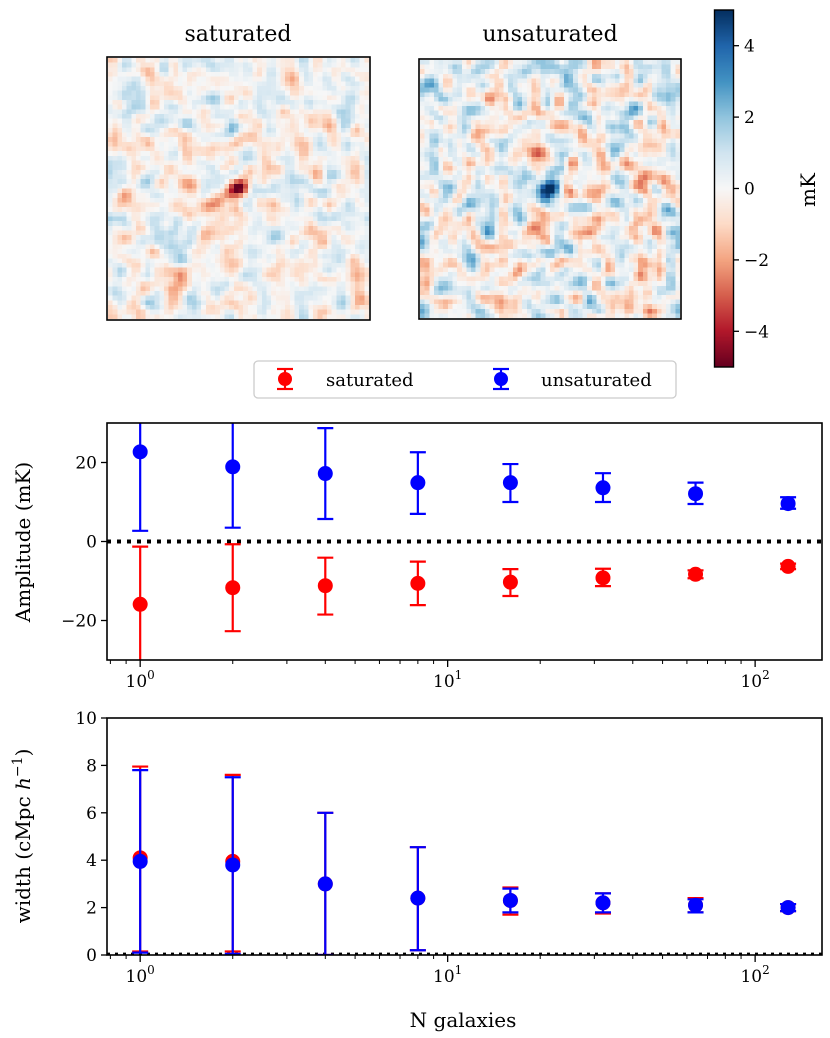  What do you see at coordinates (79, 622) in the screenshot?
I see `amplitude-ytick-label: −20` at bounding box center [79, 622].